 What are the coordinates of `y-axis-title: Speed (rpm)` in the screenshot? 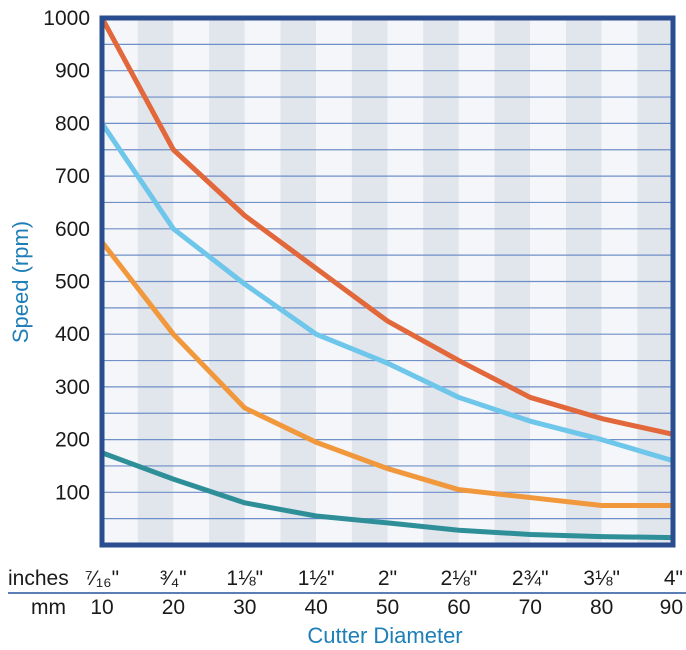 It's located at (20, 282).